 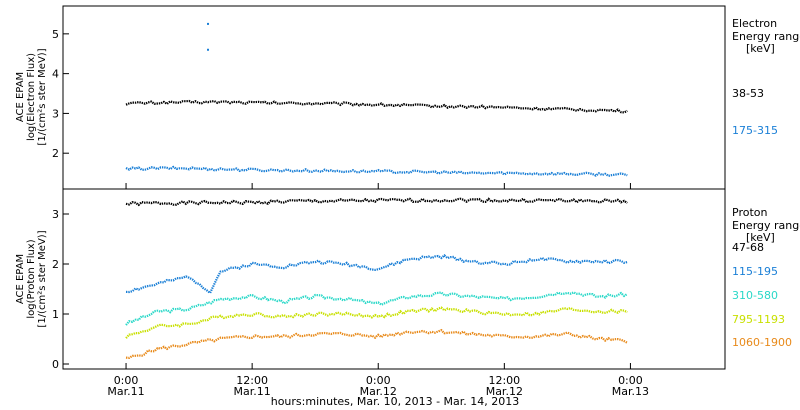 I want to click on proton-y-tick-label-0: 0, so click(x=55, y=364).